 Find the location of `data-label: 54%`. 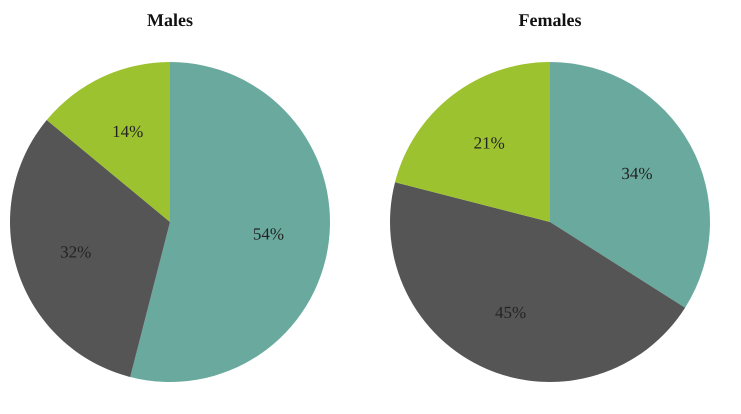

data-label: 54% is located at coordinates (268, 234).